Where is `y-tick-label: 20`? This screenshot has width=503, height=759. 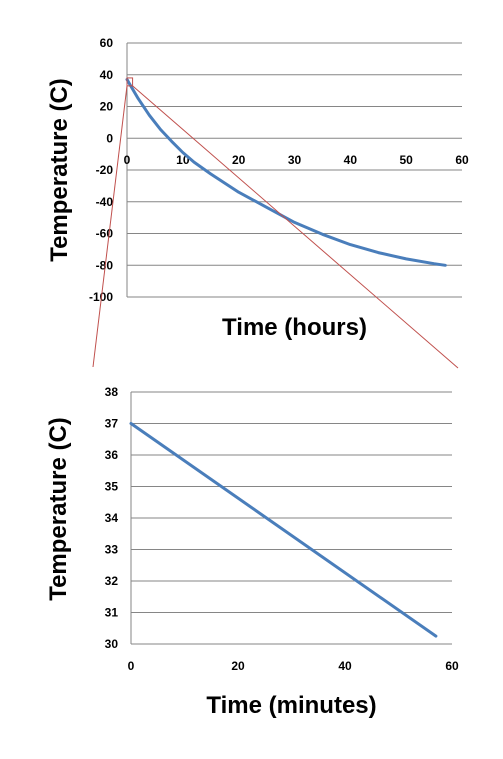
y-tick-label: 20 is located at coordinates (107, 107).